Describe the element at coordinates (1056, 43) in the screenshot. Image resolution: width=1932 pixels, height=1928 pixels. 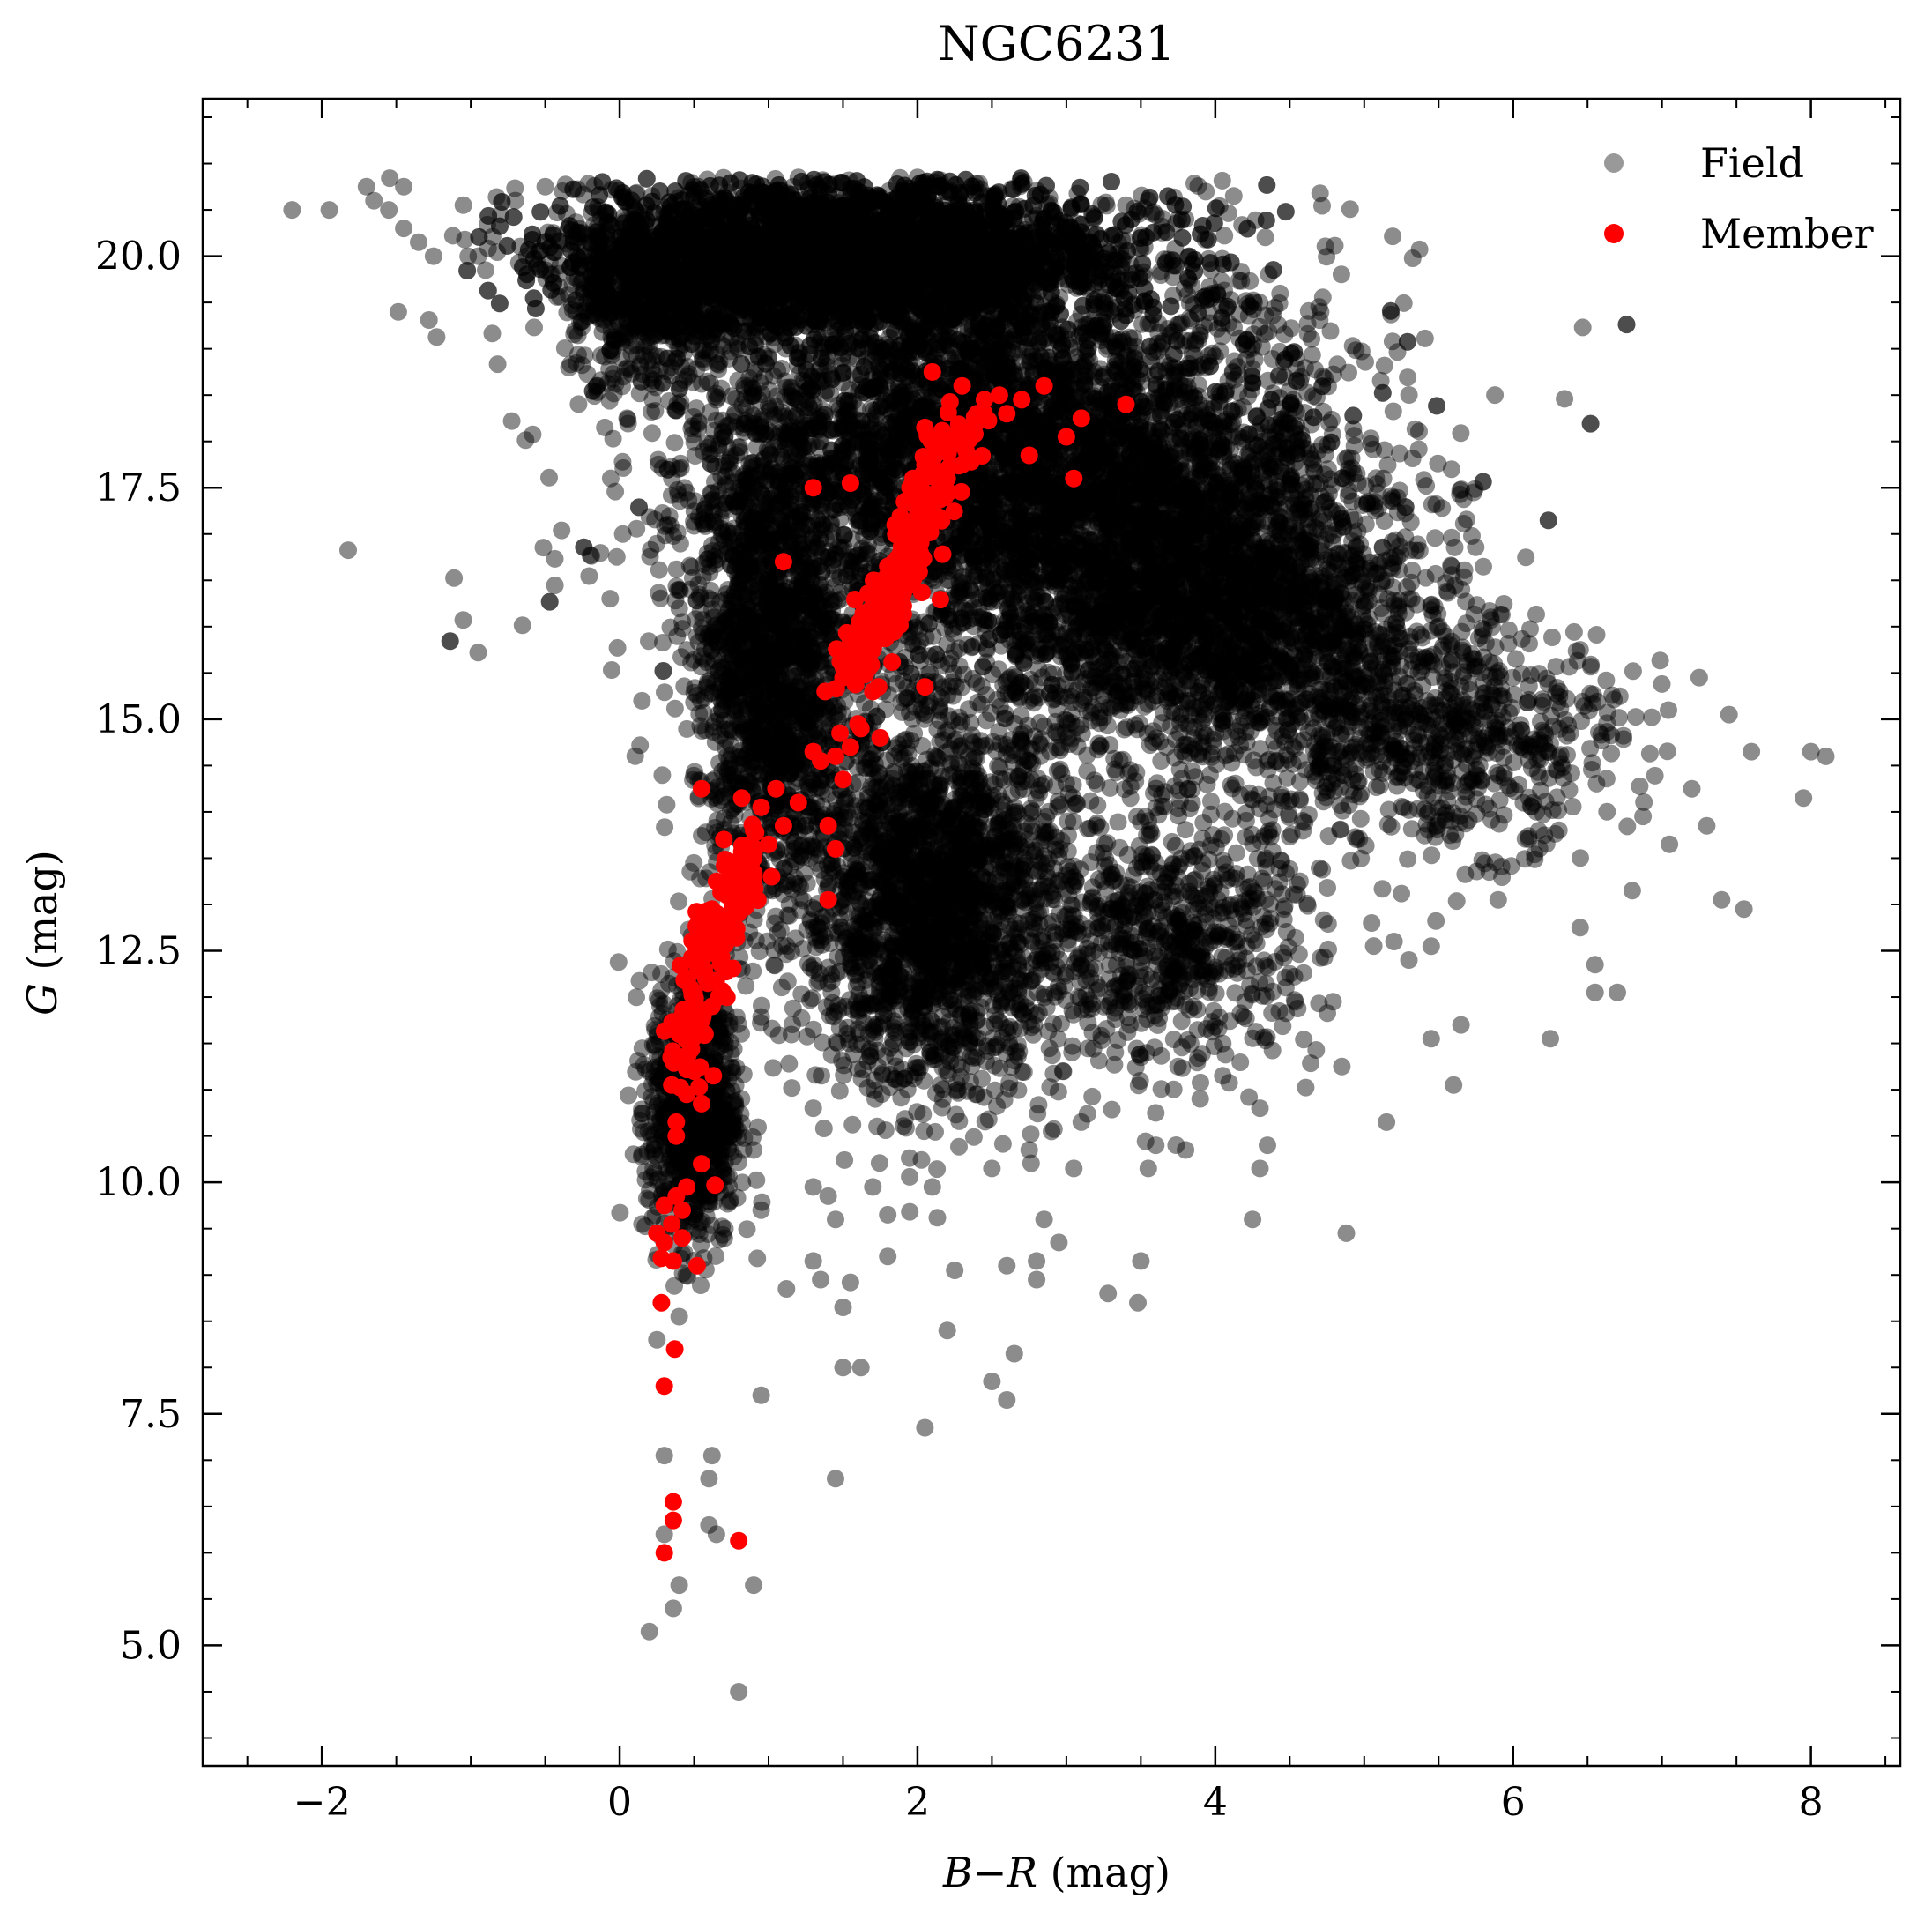
I see `chart-title: NGC6231` at that location.